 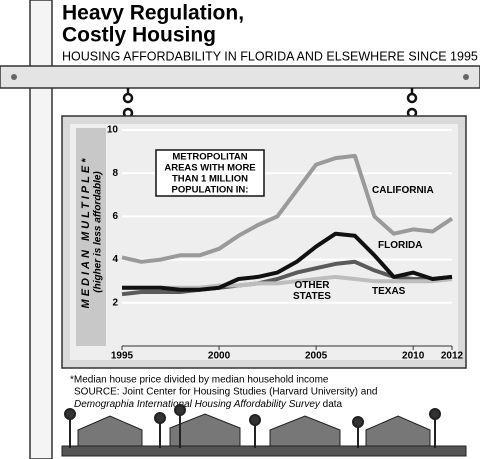 What do you see at coordinates (287, 261) in the screenshot?
I see `series-line` at bounding box center [287, 261].